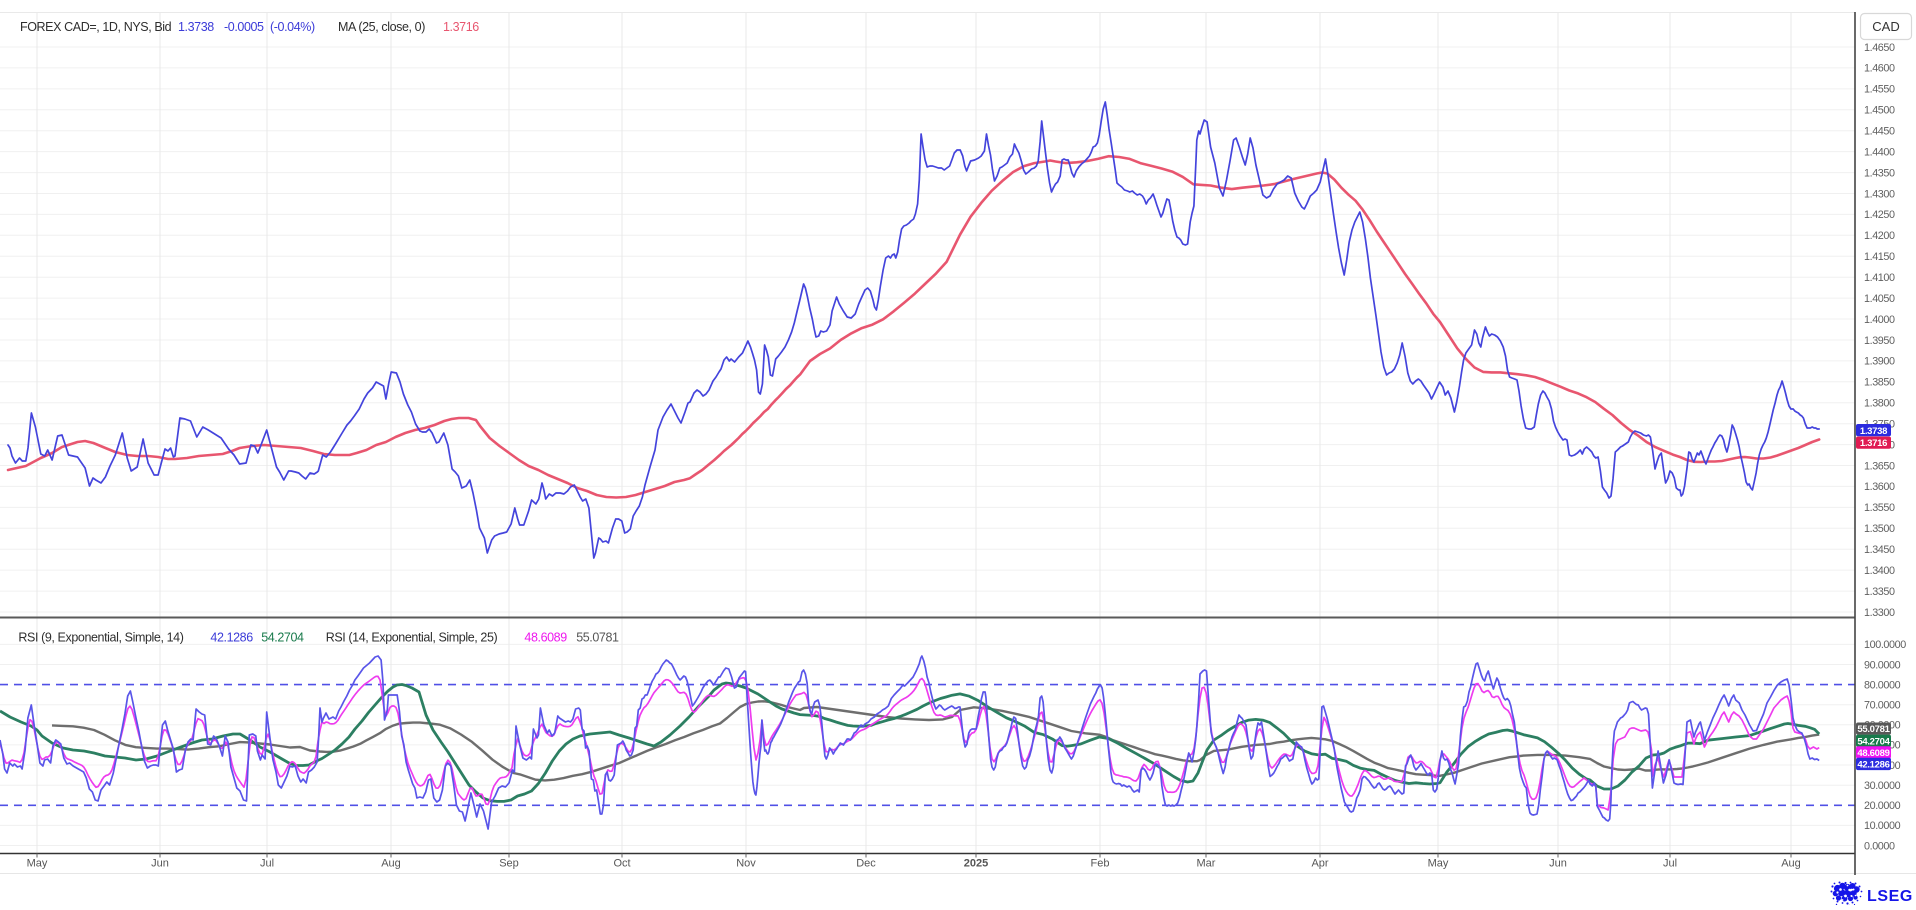 This screenshot has width=1916, height=910. What do you see at coordinates (1206, 864) in the screenshot?
I see `svg-text: Mar` at bounding box center [1206, 864].